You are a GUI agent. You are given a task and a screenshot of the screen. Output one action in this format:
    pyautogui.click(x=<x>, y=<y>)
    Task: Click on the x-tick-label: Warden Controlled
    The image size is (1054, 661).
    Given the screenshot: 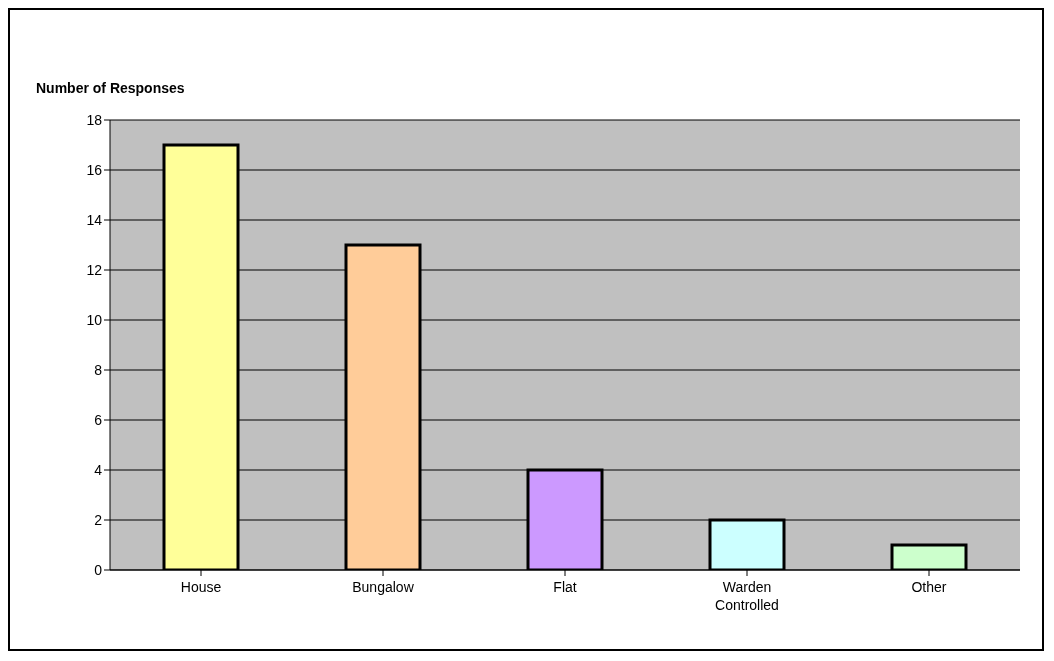 What is the action you would take?
    pyautogui.click(x=747, y=596)
    